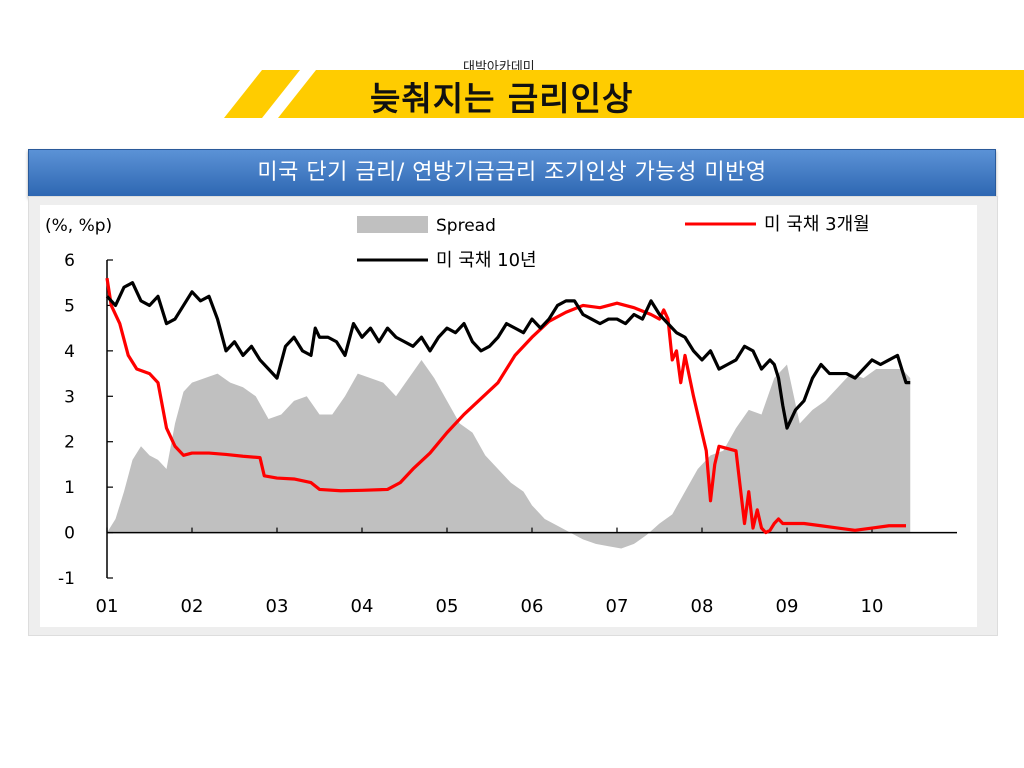 Image resolution: width=1024 pixels, height=768 pixels. What do you see at coordinates (502, 98) in the screenshot?
I see `page-title: 늦춰지는 금리인상` at bounding box center [502, 98].